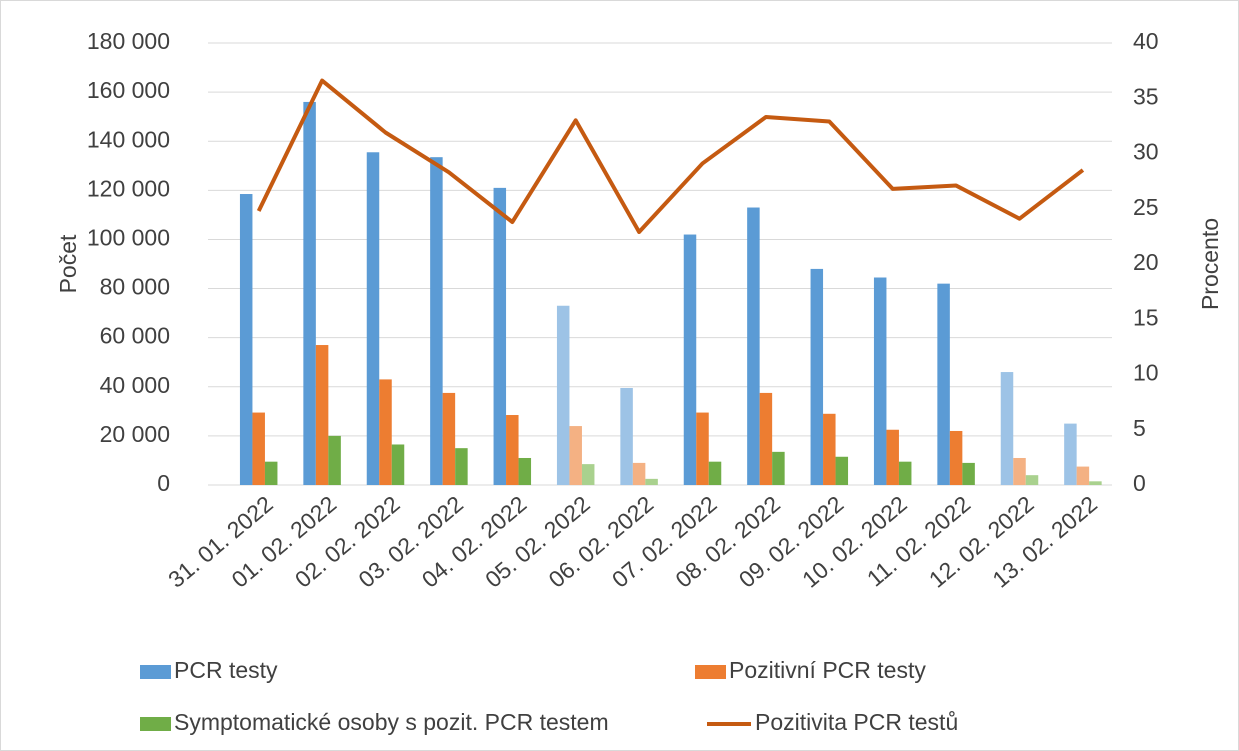 Image resolution: width=1239 pixels, height=751 pixels. I want to click on legend-label: Symptomatické osoby s pozit. PCR testem, so click(391, 722).